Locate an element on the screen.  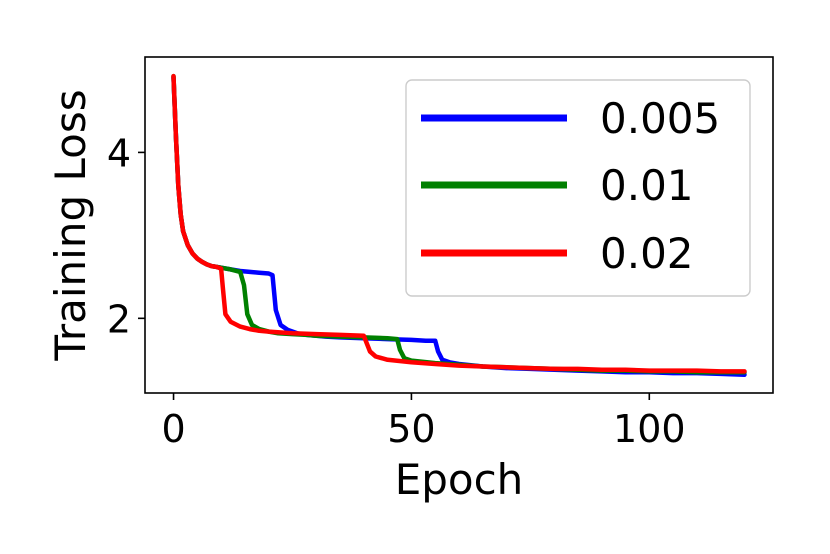
legend-label-002: 0.02 is located at coordinates (647, 253).